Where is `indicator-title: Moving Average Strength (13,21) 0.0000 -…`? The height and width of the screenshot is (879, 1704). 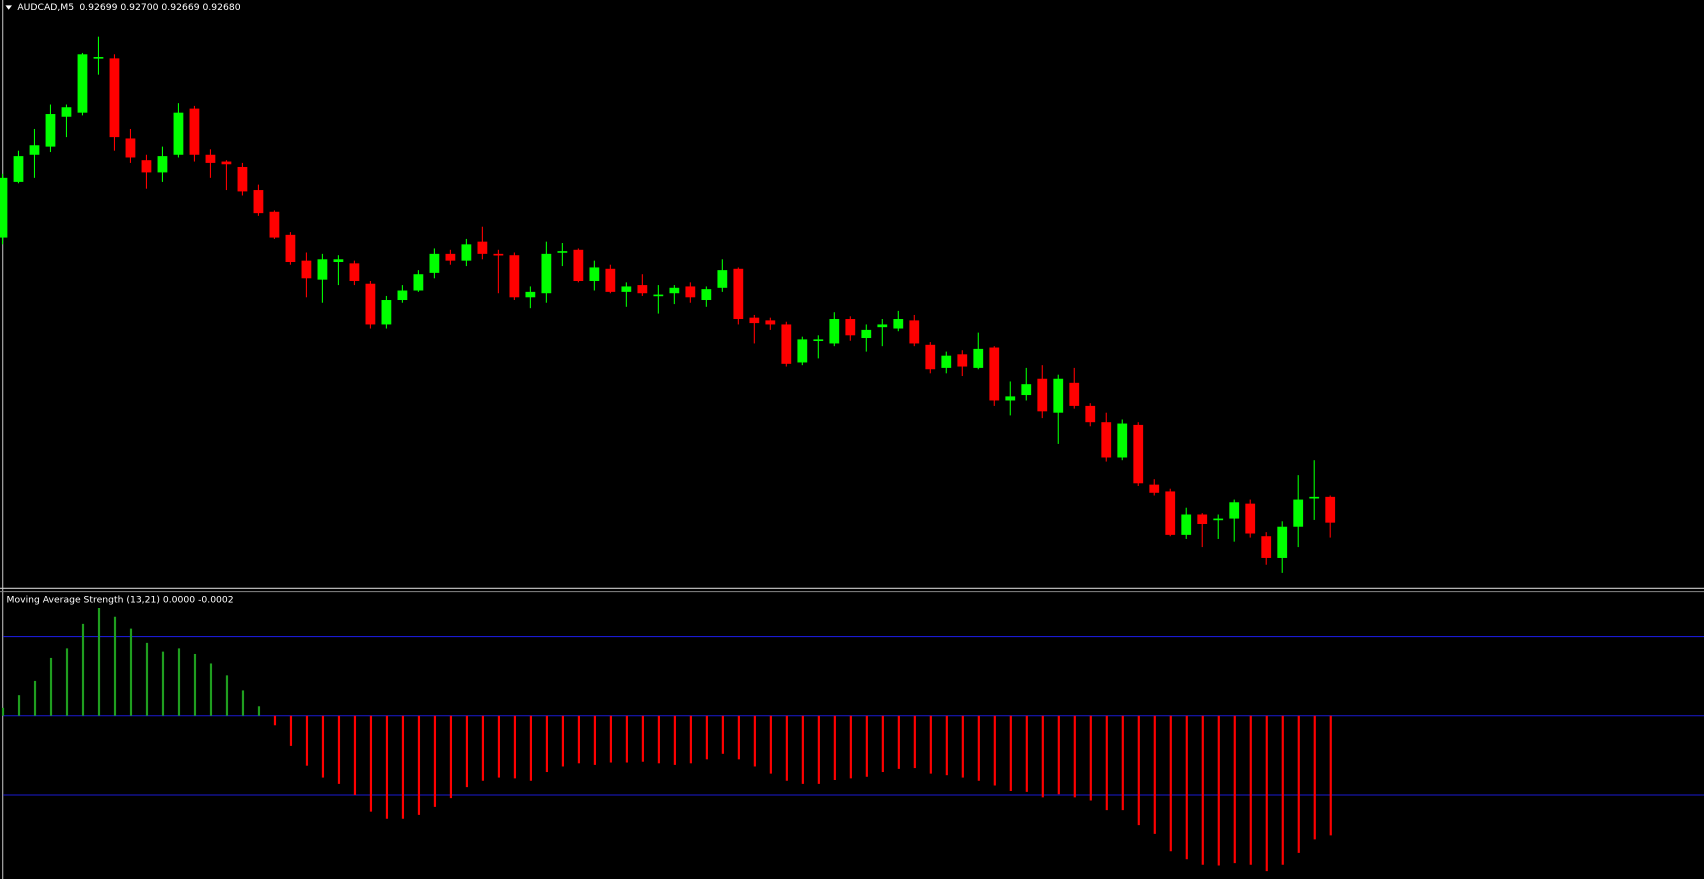 indicator-title: Moving Average Strength (13,21) 0.0000 -… is located at coordinates (120, 599).